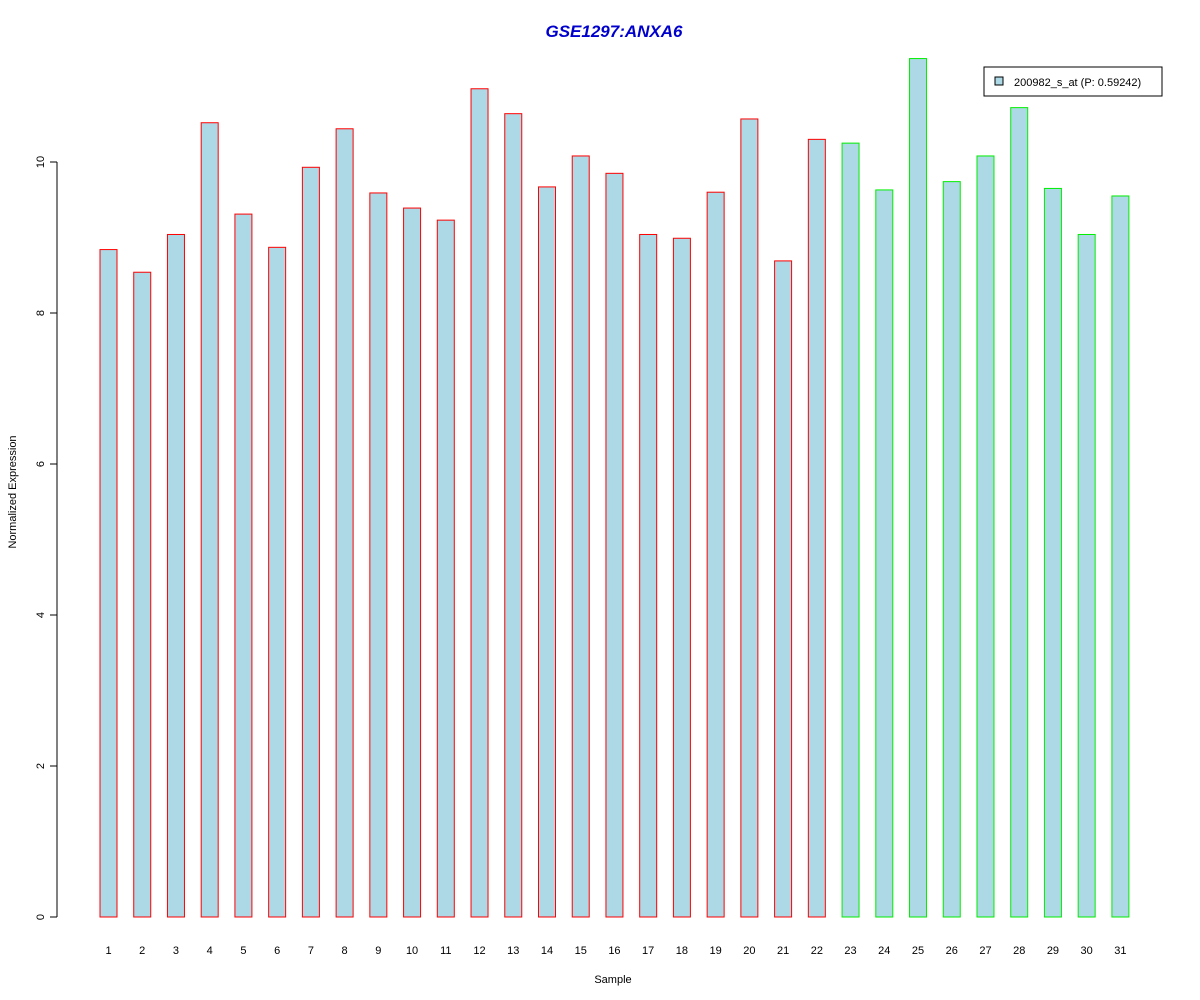  Describe the element at coordinates (1019, 951) in the screenshot. I see `x-tick-label: 28` at that location.